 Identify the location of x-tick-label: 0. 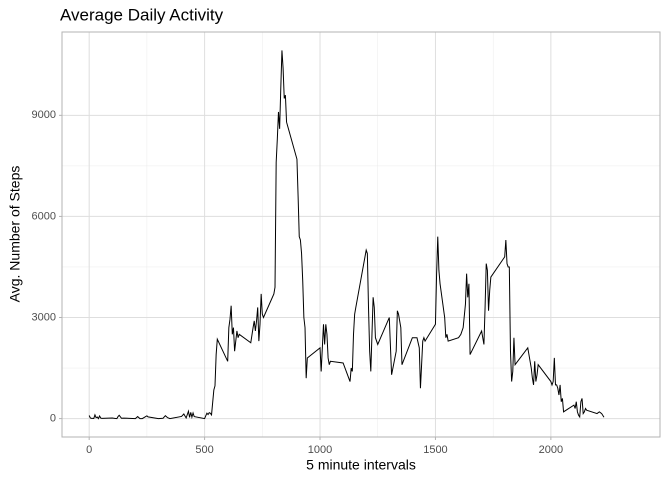
(89, 450).